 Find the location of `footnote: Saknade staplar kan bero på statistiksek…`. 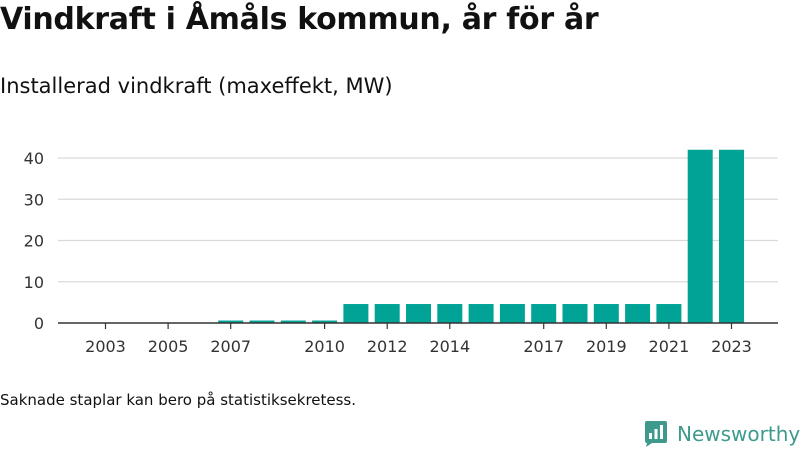

footnote: Saknade staplar kan bero på statistiksek… is located at coordinates (178, 400).